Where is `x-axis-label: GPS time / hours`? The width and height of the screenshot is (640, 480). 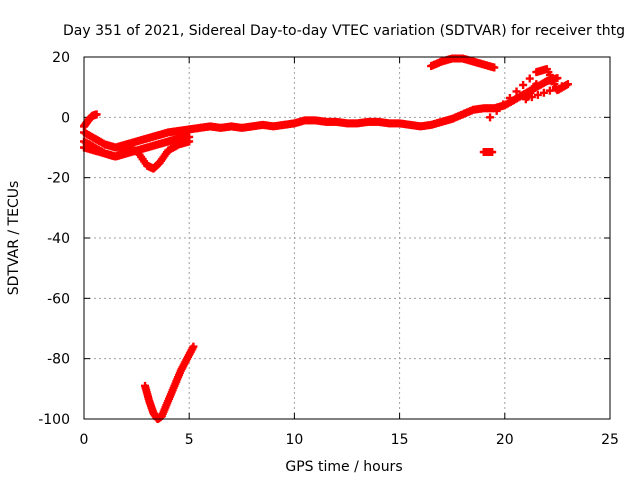 x-axis-label: GPS time / hours is located at coordinates (343, 467).